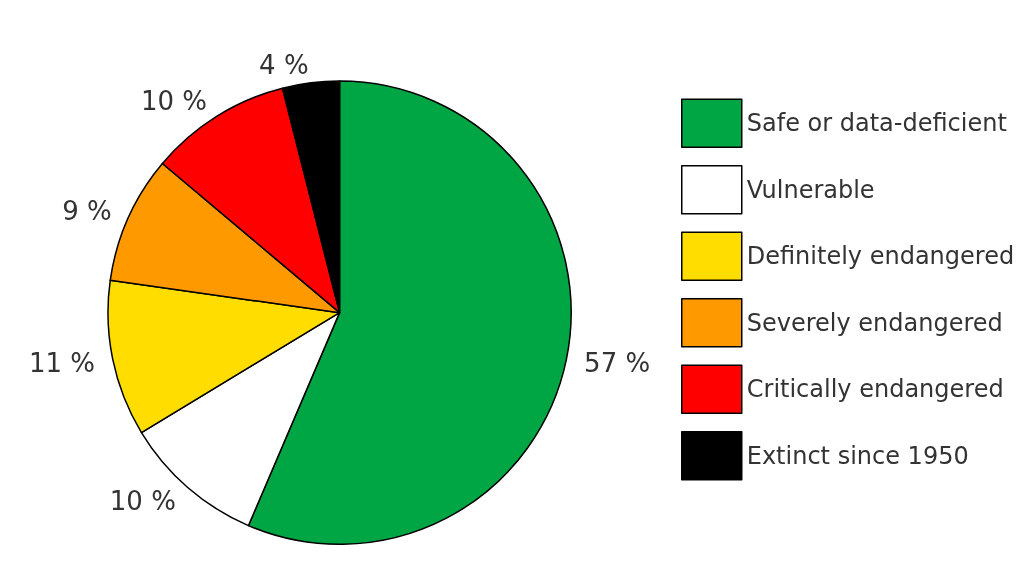 The width and height of the screenshot is (1029, 579). I want to click on legend-label: Extinct since 1950, so click(857, 455).